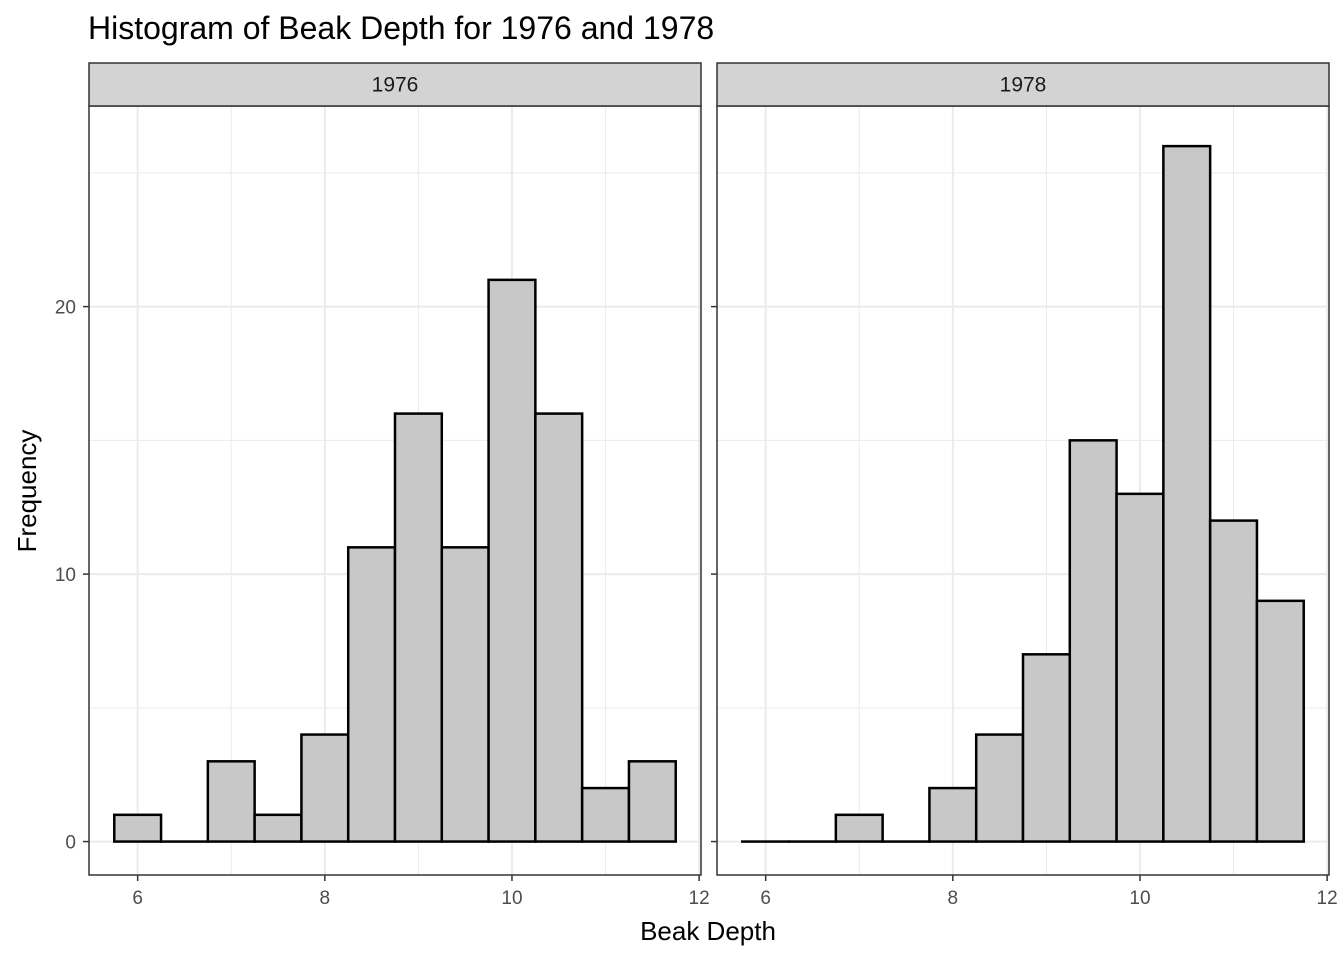  Describe the element at coordinates (65, 308) in the screenshot. I see `y-tick-label: 20` at that location.